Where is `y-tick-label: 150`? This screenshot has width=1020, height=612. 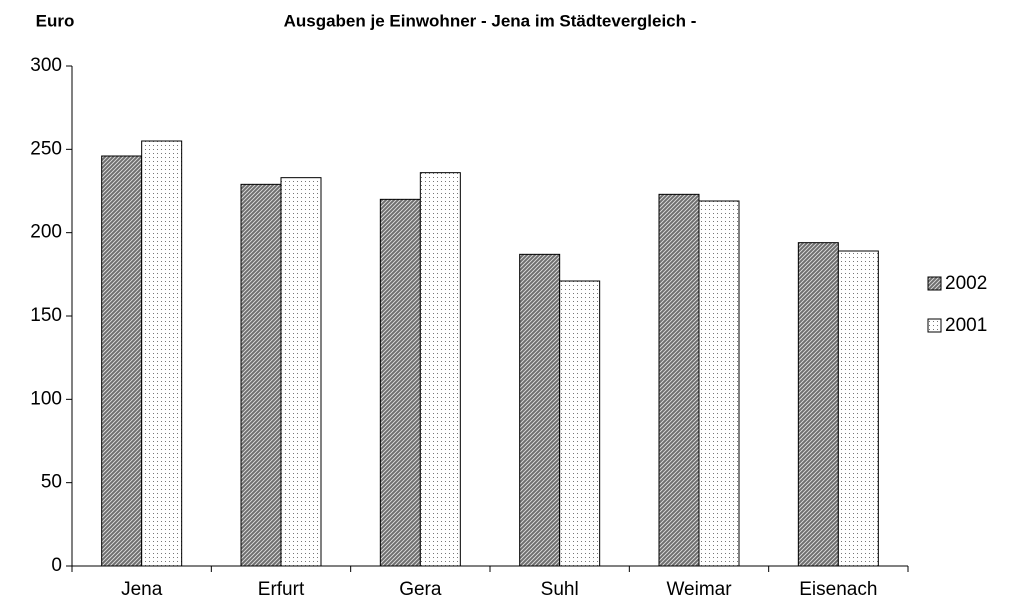 y-tick-label: 150 is located at coordinates (46, 315).